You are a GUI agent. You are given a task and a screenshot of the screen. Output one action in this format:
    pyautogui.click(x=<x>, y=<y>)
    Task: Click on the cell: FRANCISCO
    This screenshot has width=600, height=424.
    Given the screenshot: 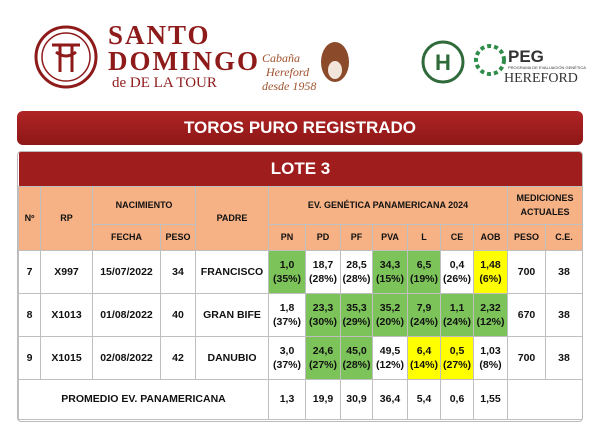 What is the action you would take?
    pyautogui.click(x=232, y=271)
    